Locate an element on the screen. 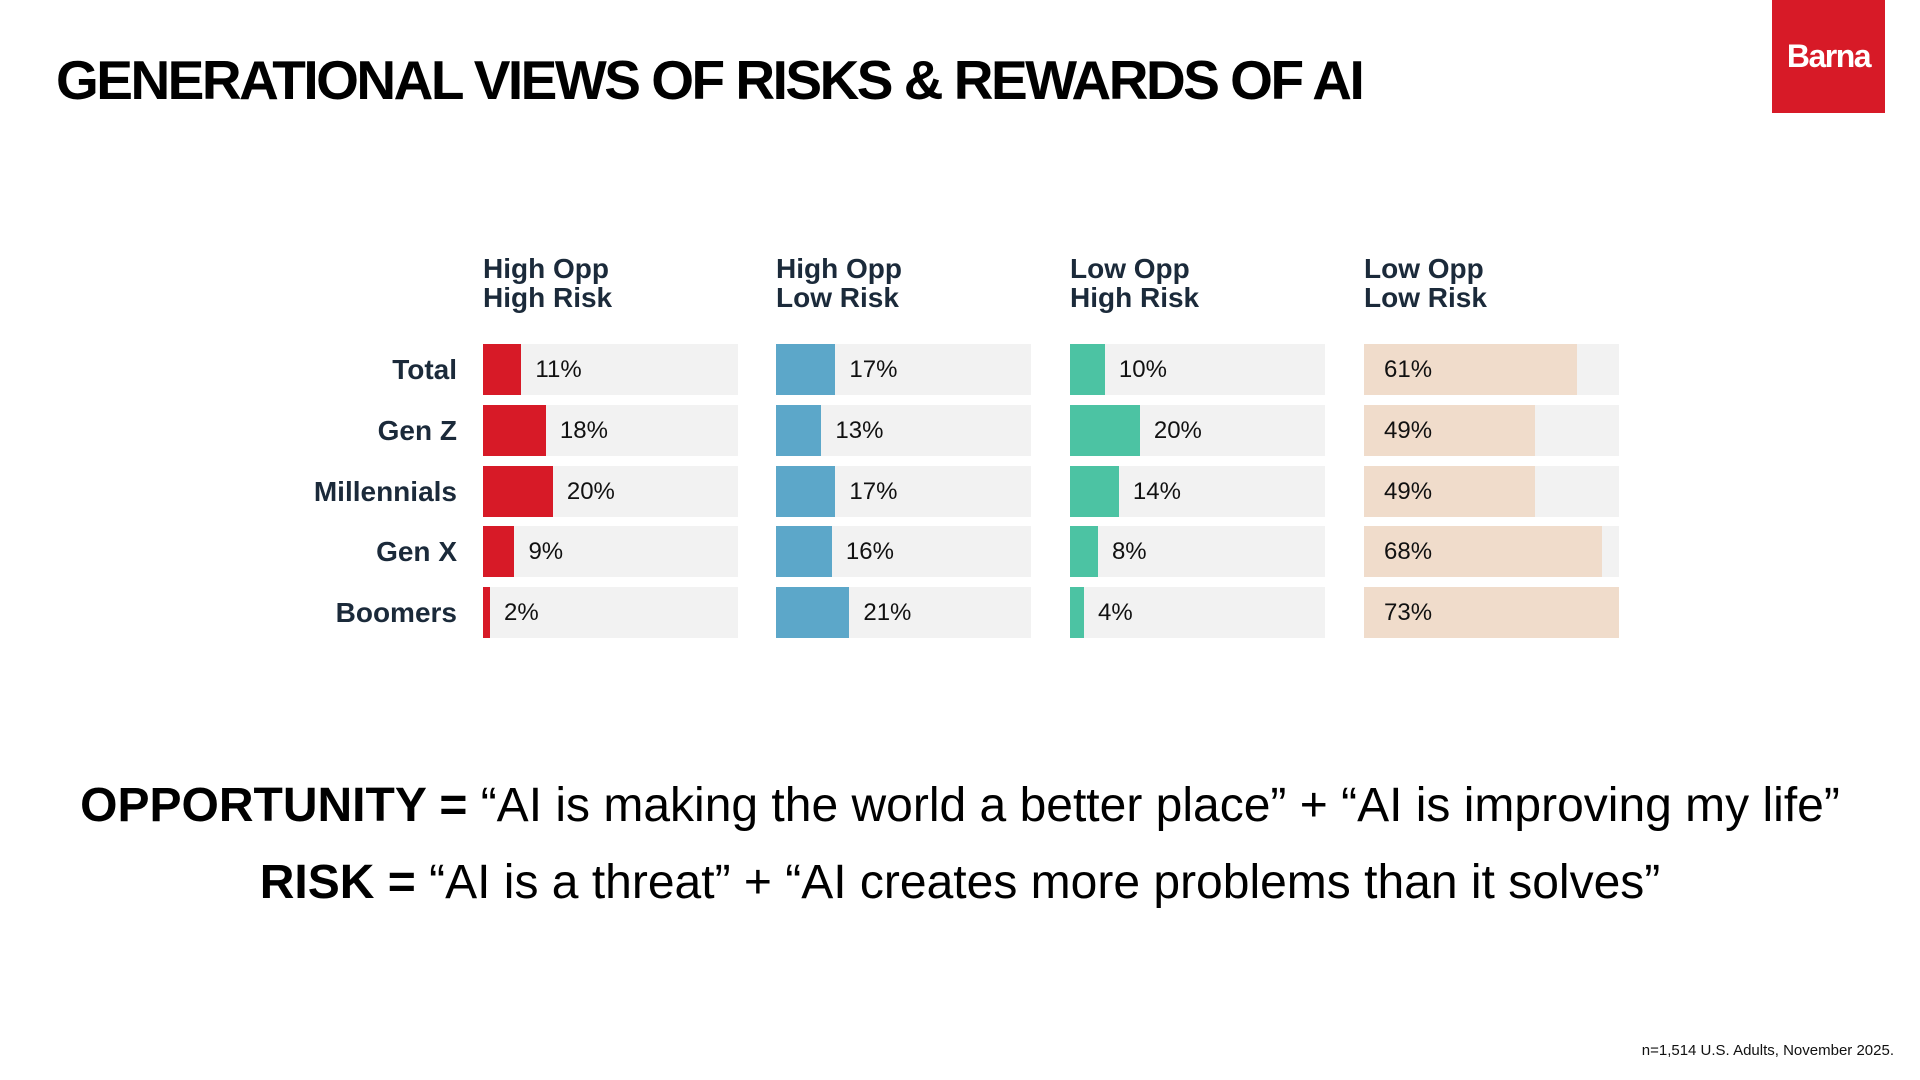 The width and height of the screenshot is (1920, 1080). category-label: Gen X is located at coordinates (416, 551).